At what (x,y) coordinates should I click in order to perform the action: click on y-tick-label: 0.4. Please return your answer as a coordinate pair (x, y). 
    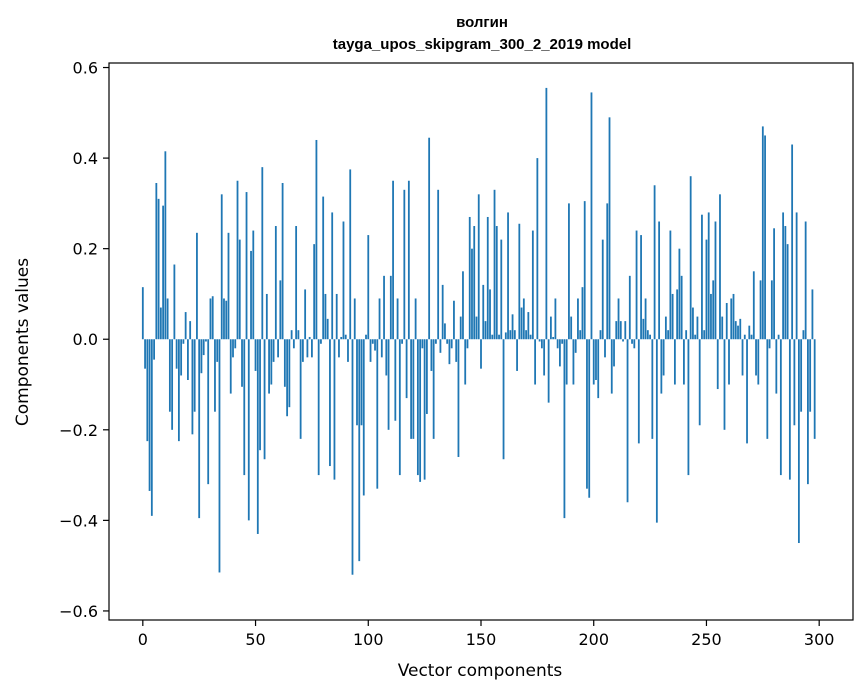
    Looking at the image, I should click on (85, 158).